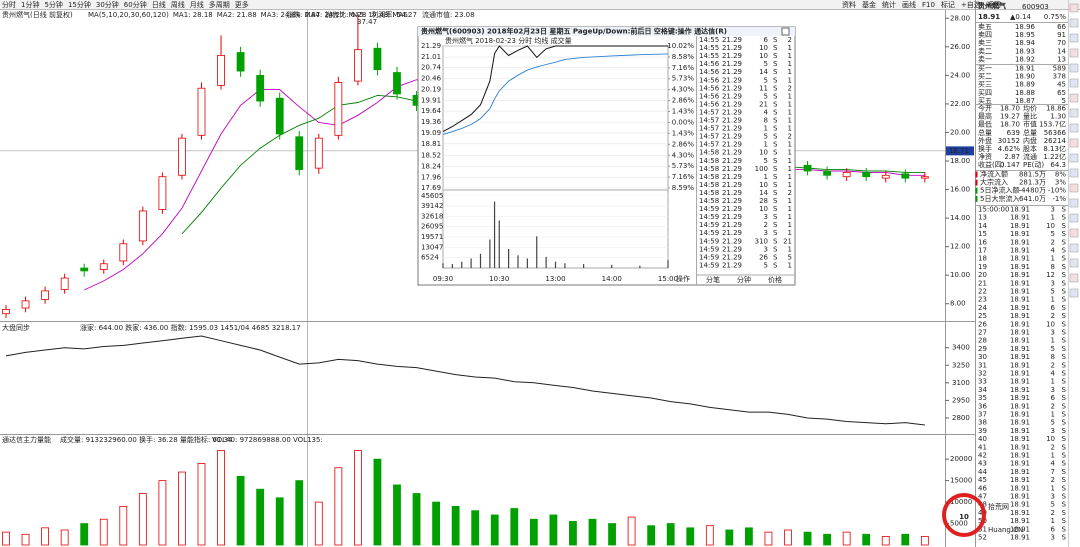 The image size is (1080, 547). Describe the element at coordinates (135, 4) in the screenshot. I see `toolbar-tab: 60分钟` at that location.